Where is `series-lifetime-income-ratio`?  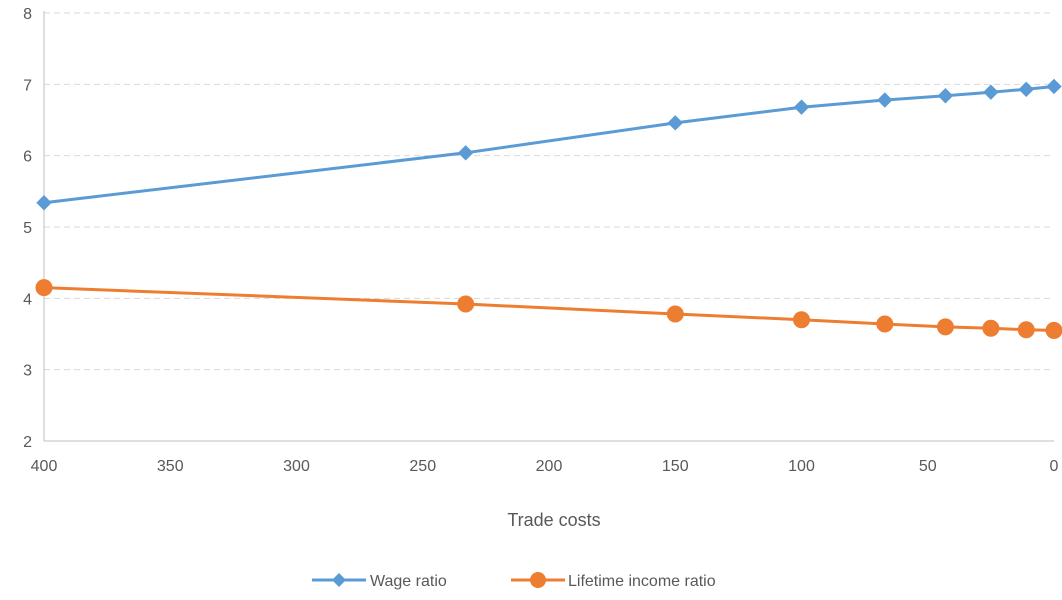
series-lifetime-income-ratio is located at coordinates (548, 309).